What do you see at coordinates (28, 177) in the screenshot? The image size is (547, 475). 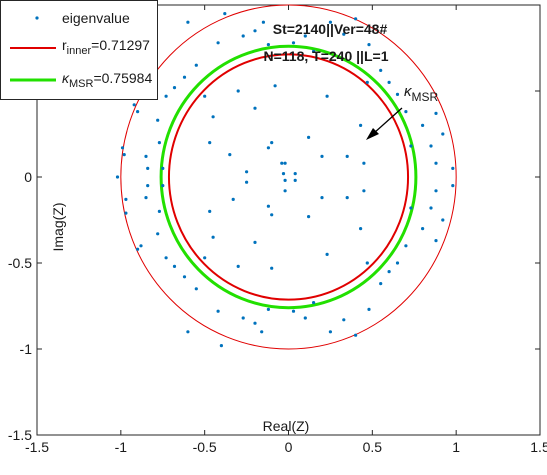 I see `y-tick-label: 0` at bounding box center [28, 177].